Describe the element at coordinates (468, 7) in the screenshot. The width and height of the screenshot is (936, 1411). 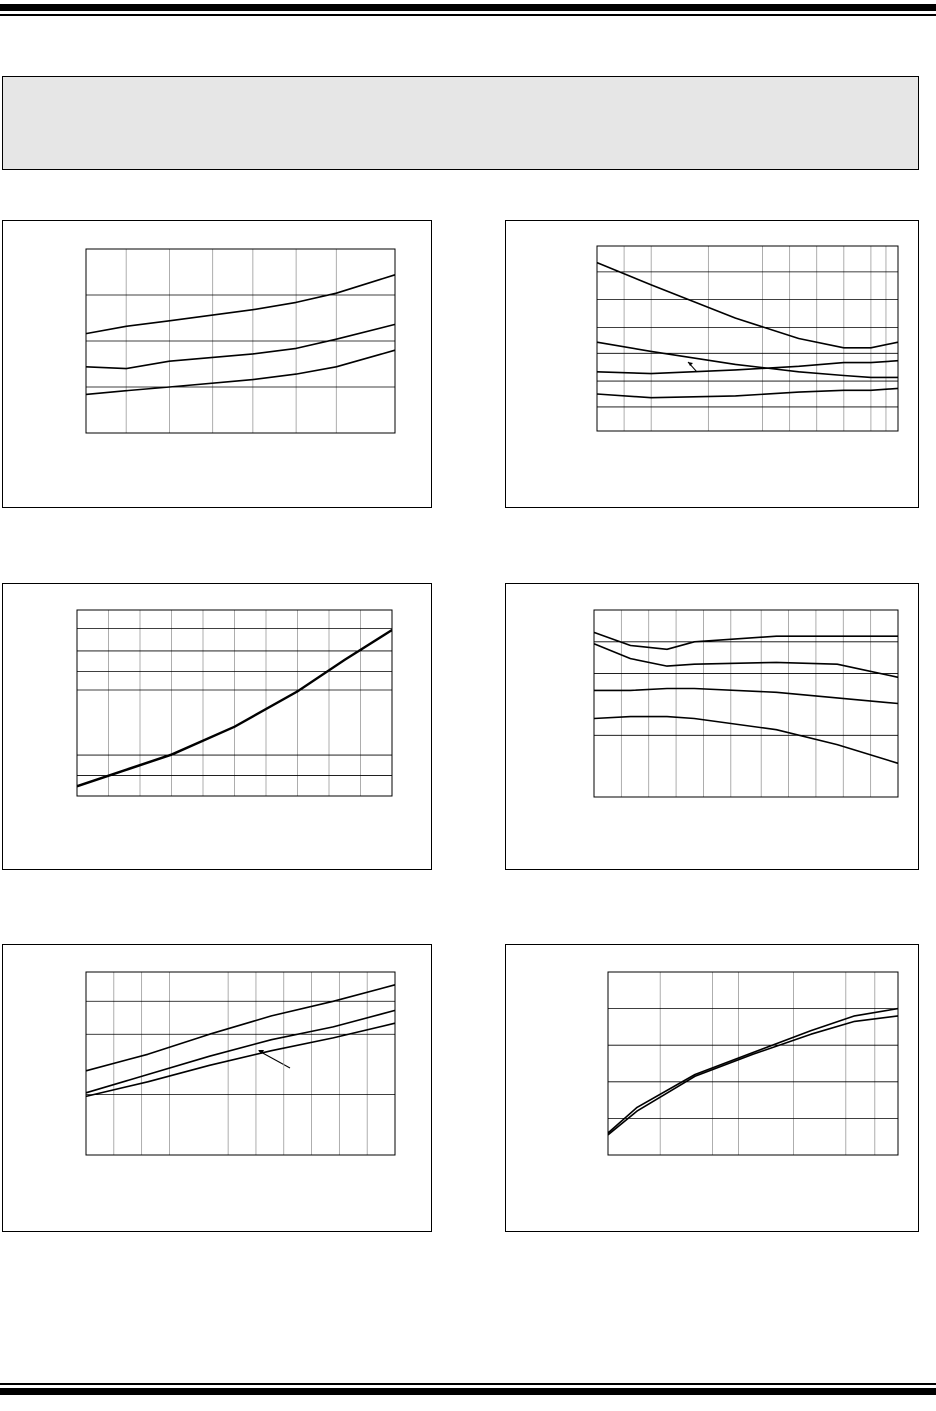
I see `top-rule` at that location.